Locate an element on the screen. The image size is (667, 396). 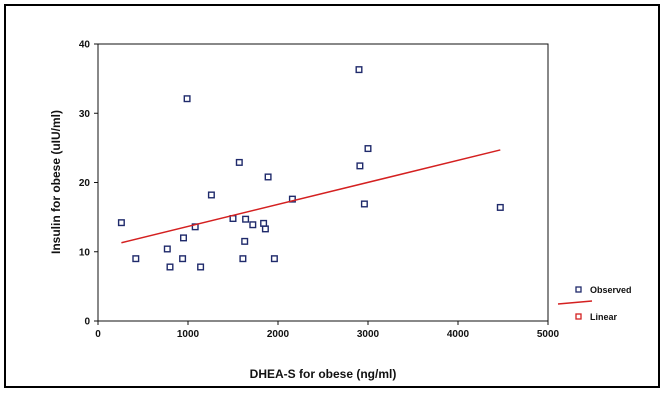
linear-fit is located at coordinates (311, 196).